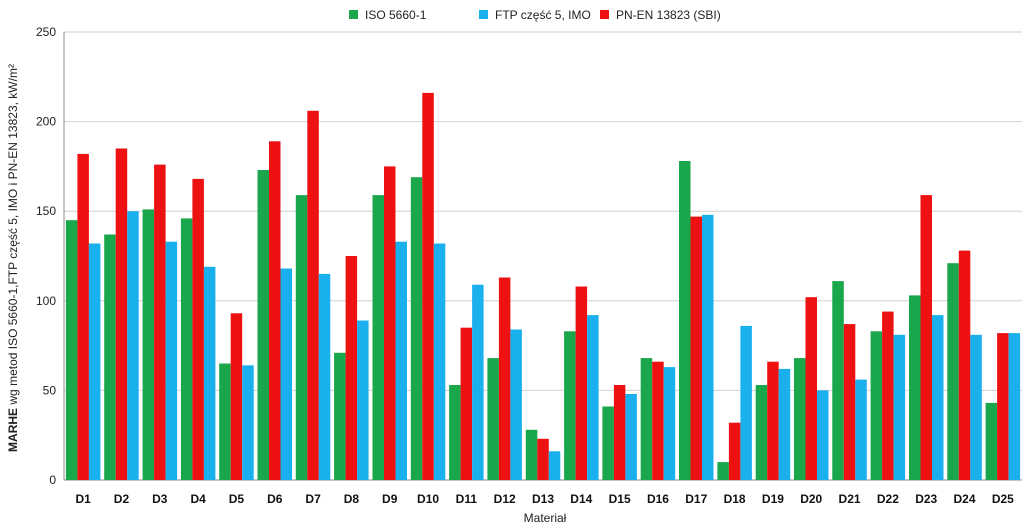  Describe the element at coordinates (668, 15) in the screenshot. I see `legend-label: PN-EN 13823 (SBI)` at that location.